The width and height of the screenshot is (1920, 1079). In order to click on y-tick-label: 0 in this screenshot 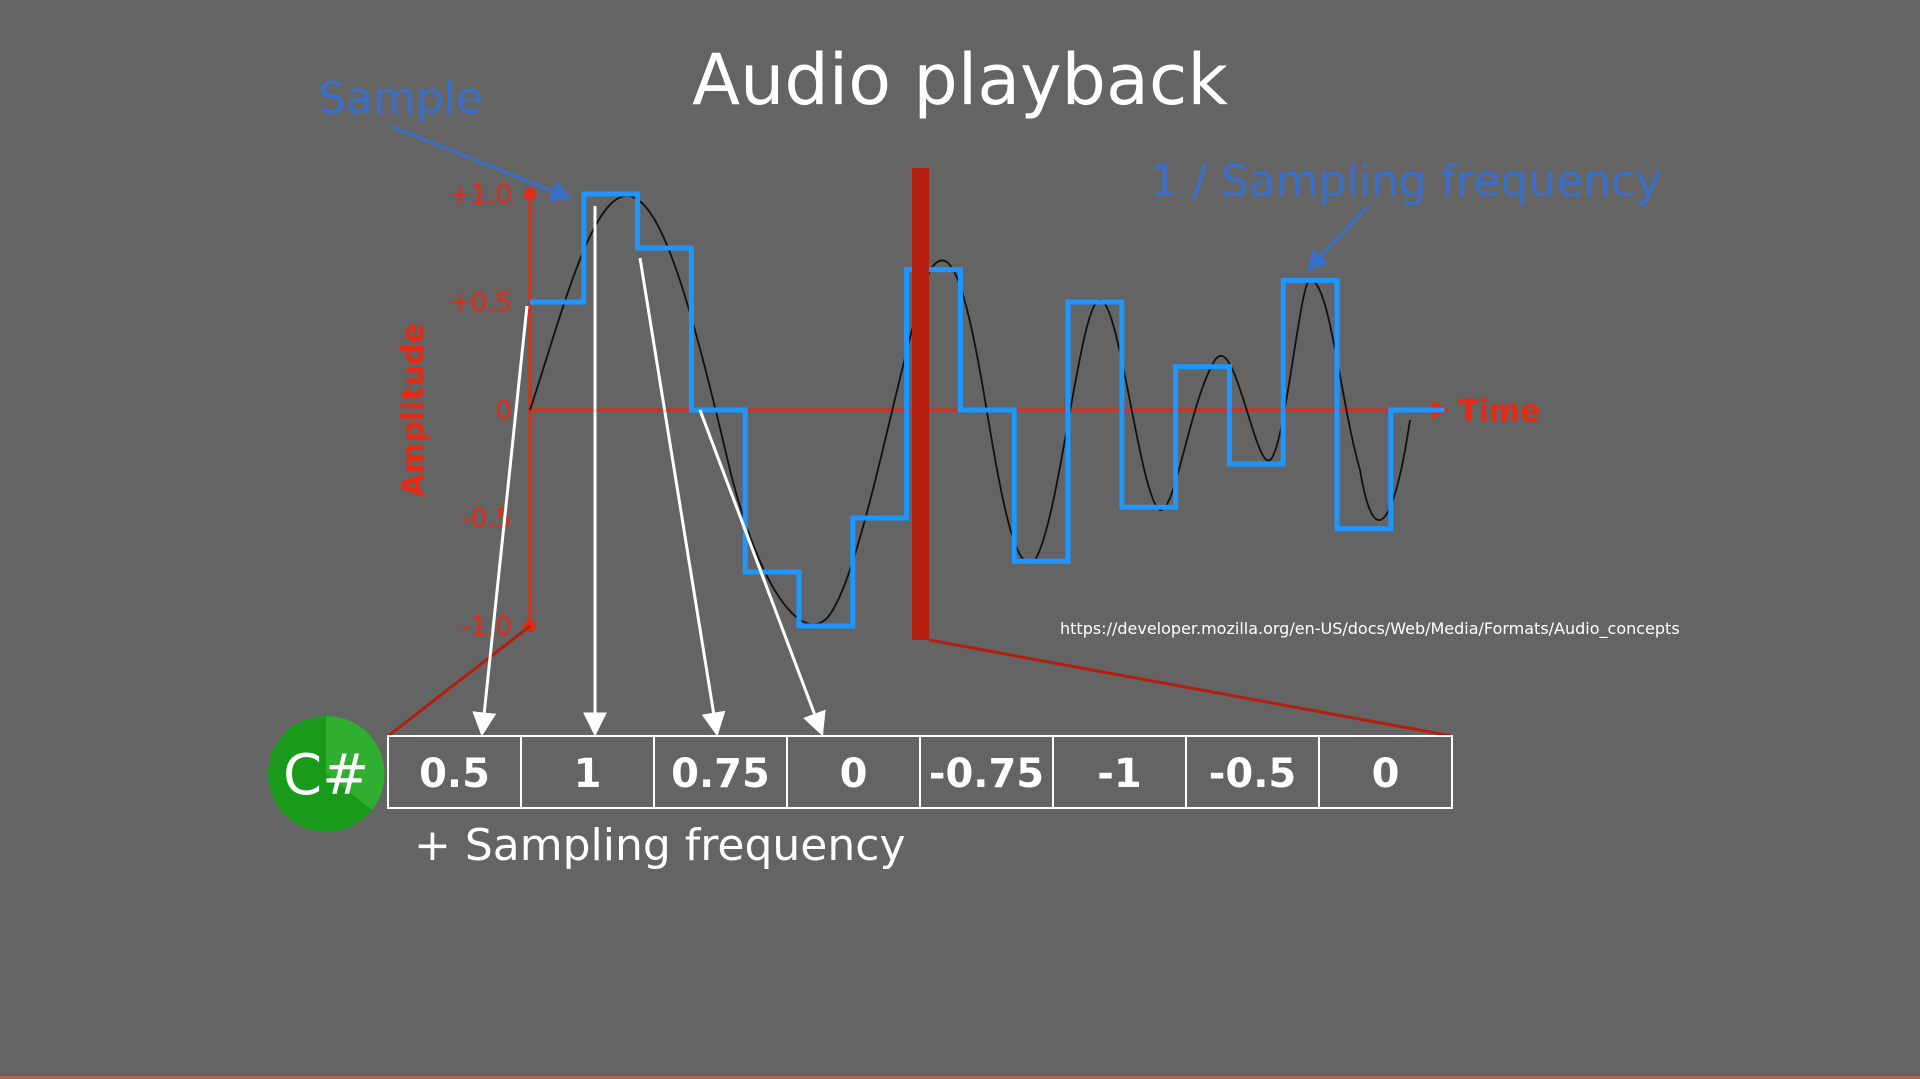, I will do `click(503, 411)`.